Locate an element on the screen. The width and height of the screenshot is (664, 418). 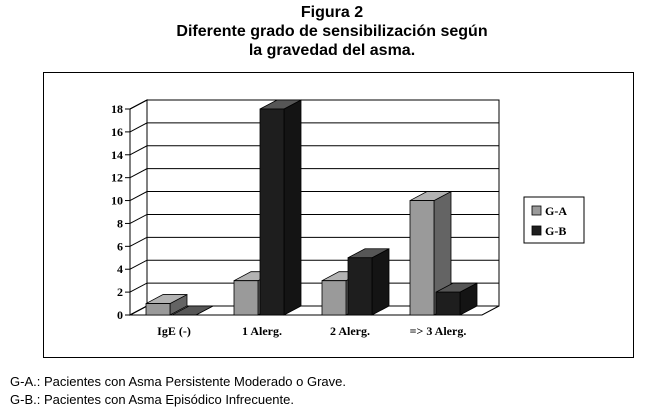
y-tick-label: 14 is located at coordinates (117, 155).